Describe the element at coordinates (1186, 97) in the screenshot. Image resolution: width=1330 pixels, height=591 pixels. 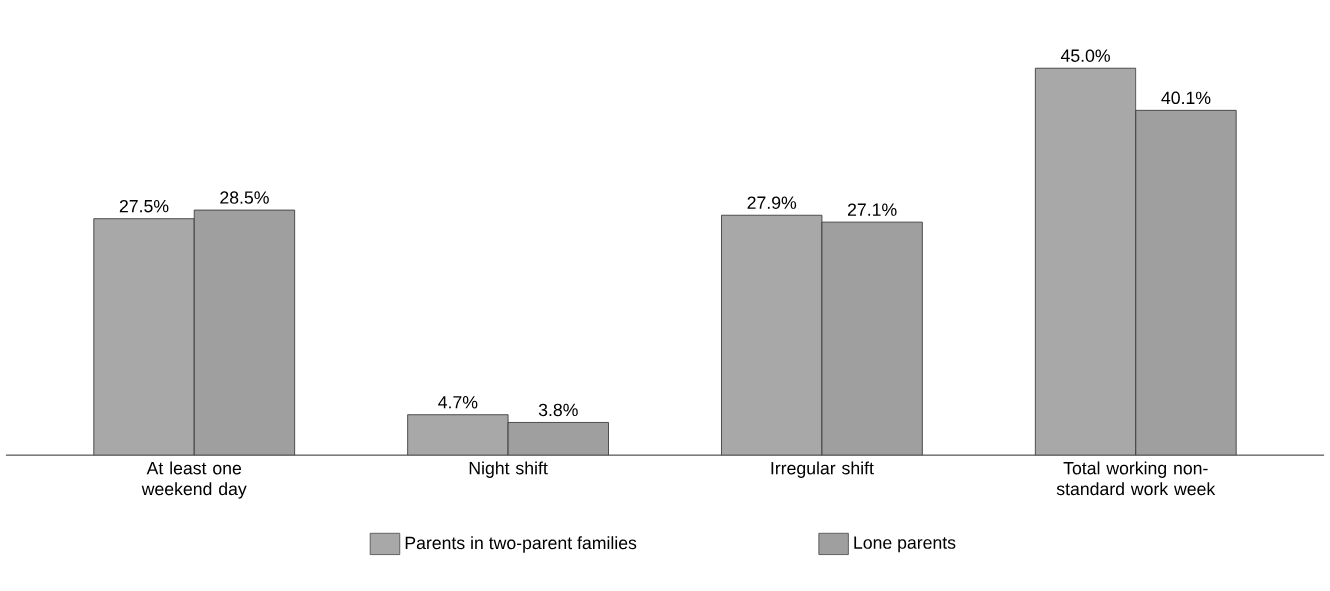
I see `data-label: 40.1%` at that location.